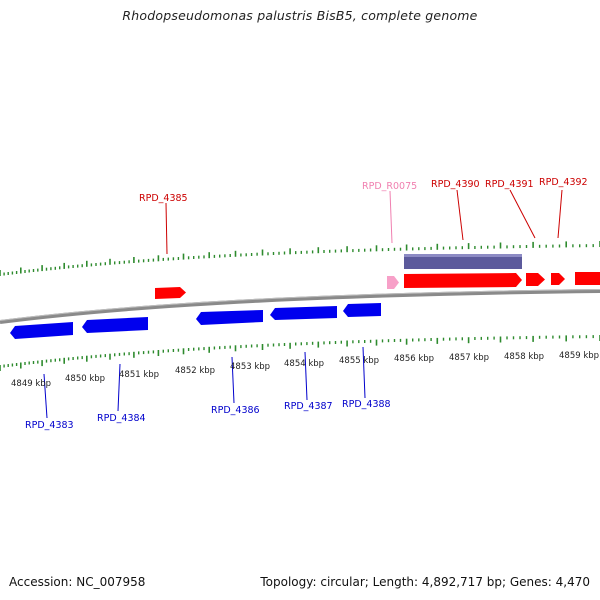 The height and width of the screenshot is (600, 600). Describe the element at coordinates (563, 182) in the screenshot. I see `gene-label-RPD_4392: RPD_4392` at that location.